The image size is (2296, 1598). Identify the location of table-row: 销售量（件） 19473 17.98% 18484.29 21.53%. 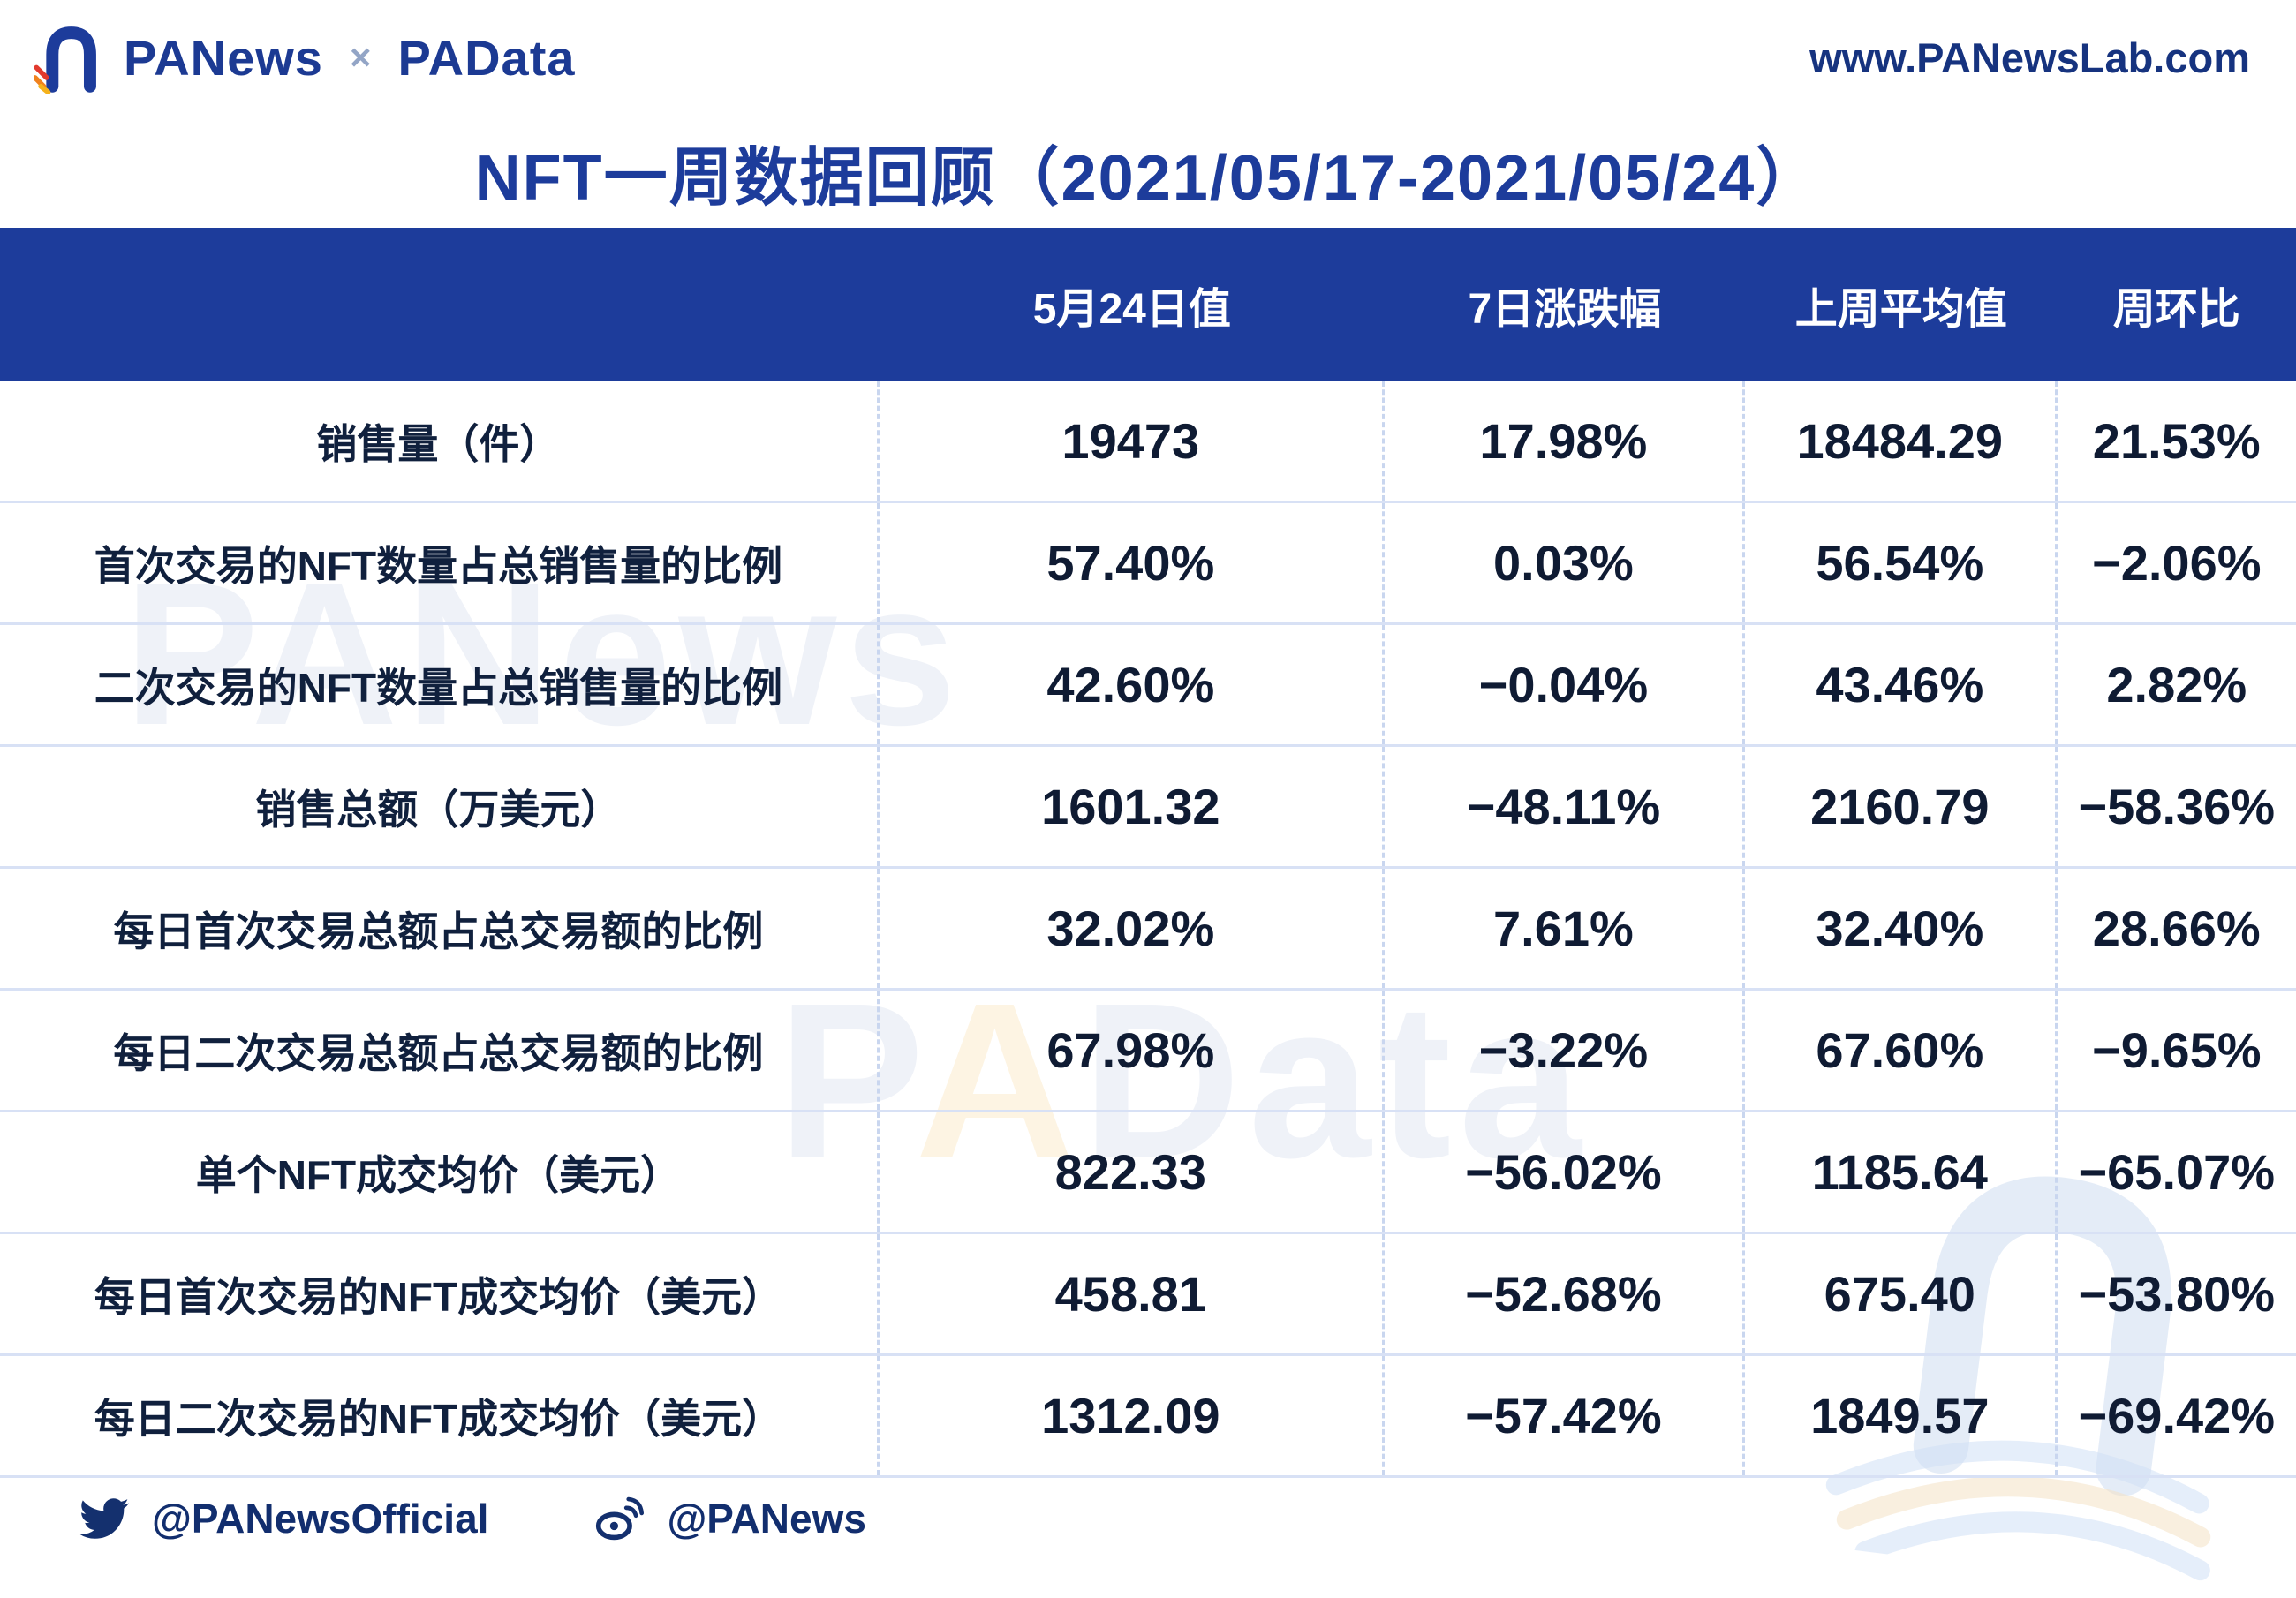
(1148, 442).